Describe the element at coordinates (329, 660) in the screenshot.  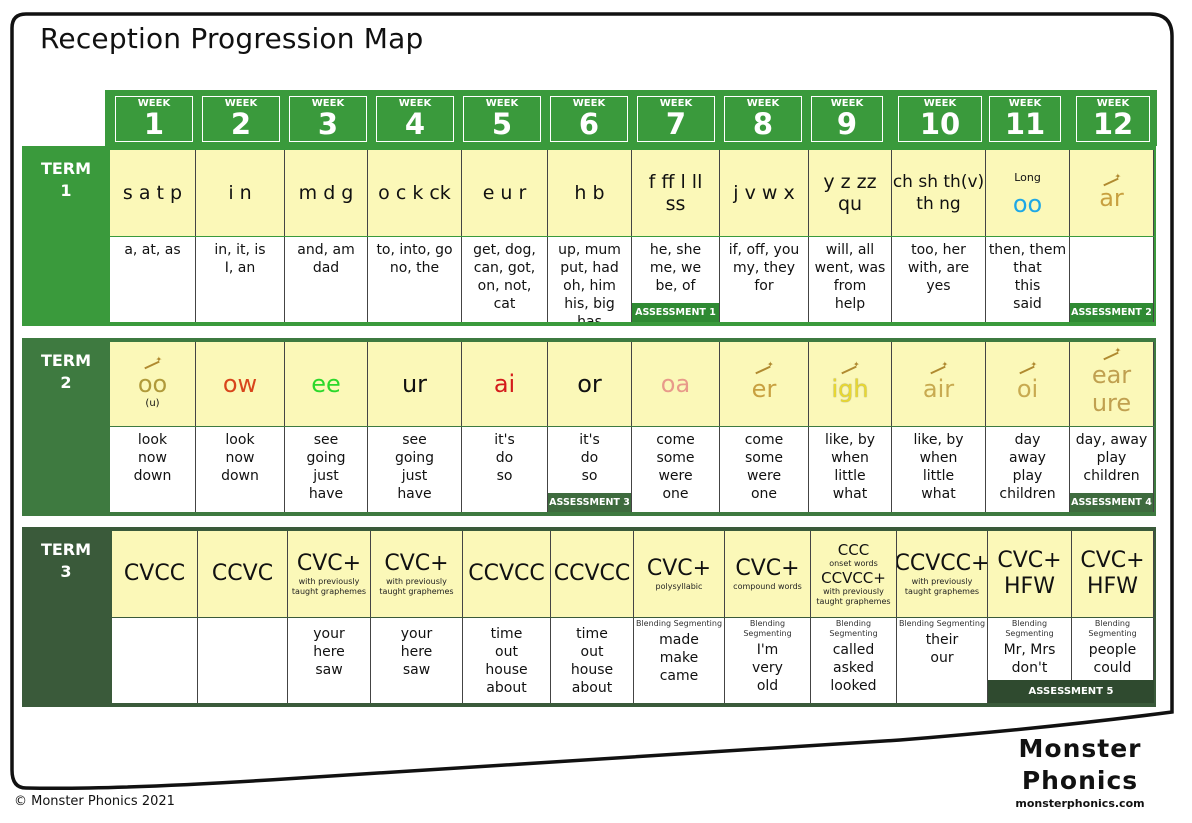
I see `term3-word-cell: your here saw` at that location.